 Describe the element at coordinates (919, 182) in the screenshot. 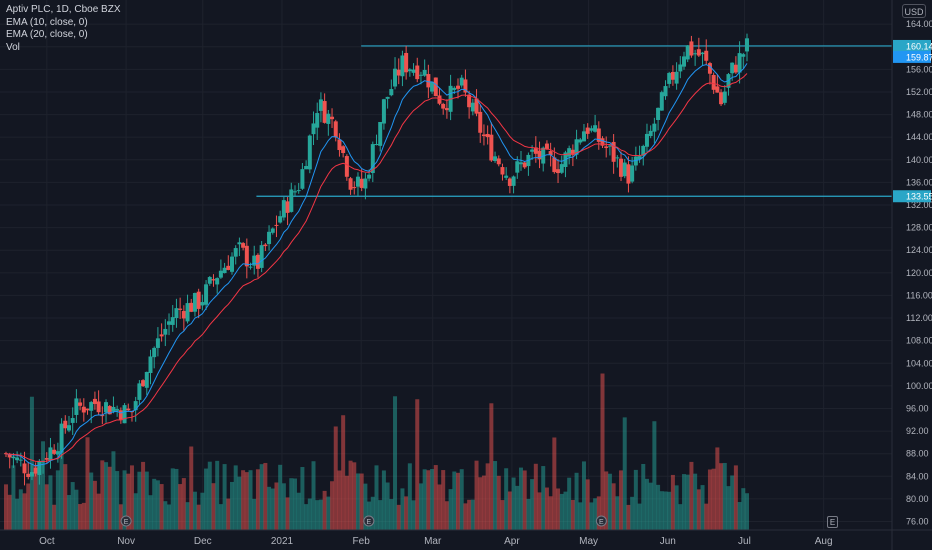

I see `y-tick-label: 136.00` at that location.